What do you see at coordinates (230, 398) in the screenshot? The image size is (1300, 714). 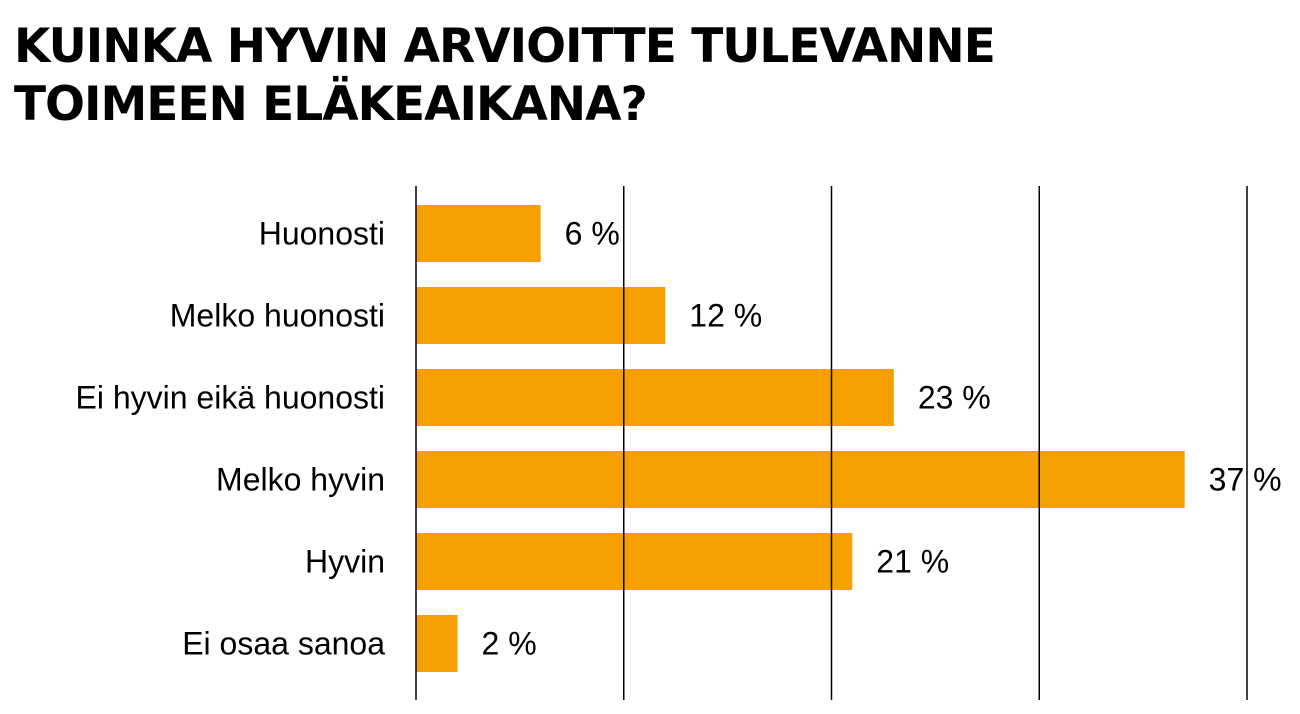 I see `category-label: Ei hyvin eikä huonosti` at bounding box center [230, 398].